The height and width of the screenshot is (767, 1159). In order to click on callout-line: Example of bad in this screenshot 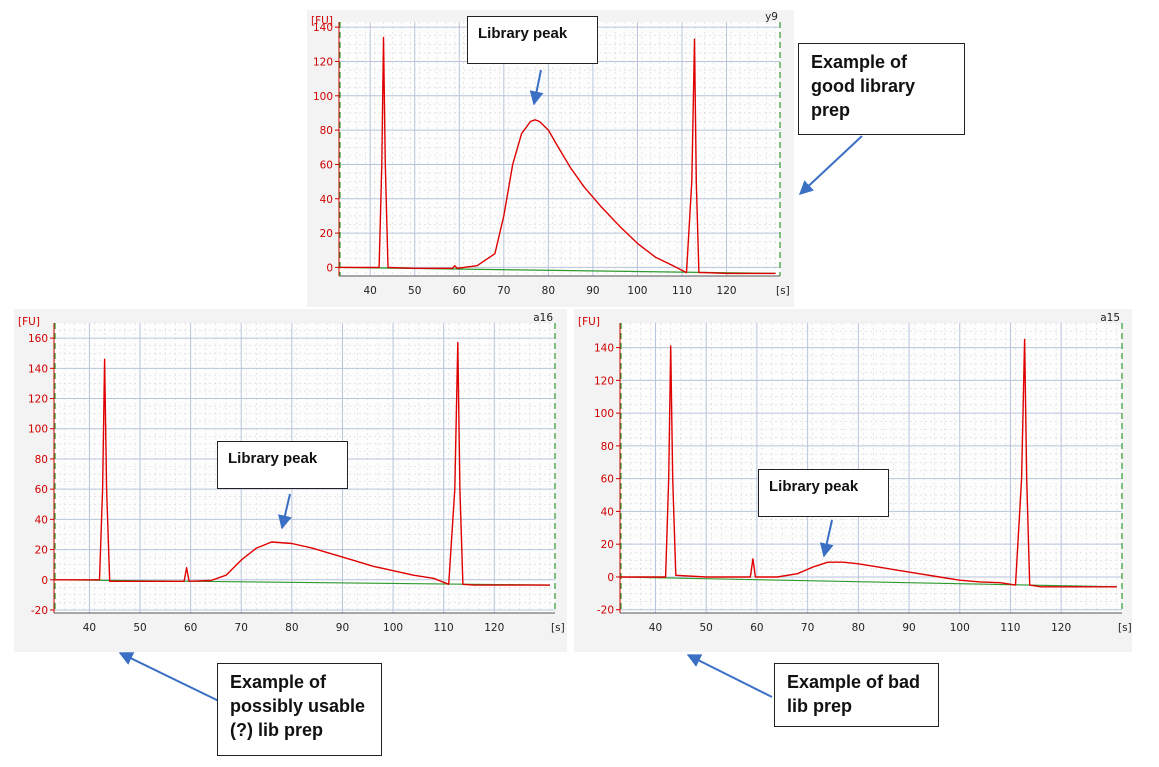, I will do `click(854, 682)`.